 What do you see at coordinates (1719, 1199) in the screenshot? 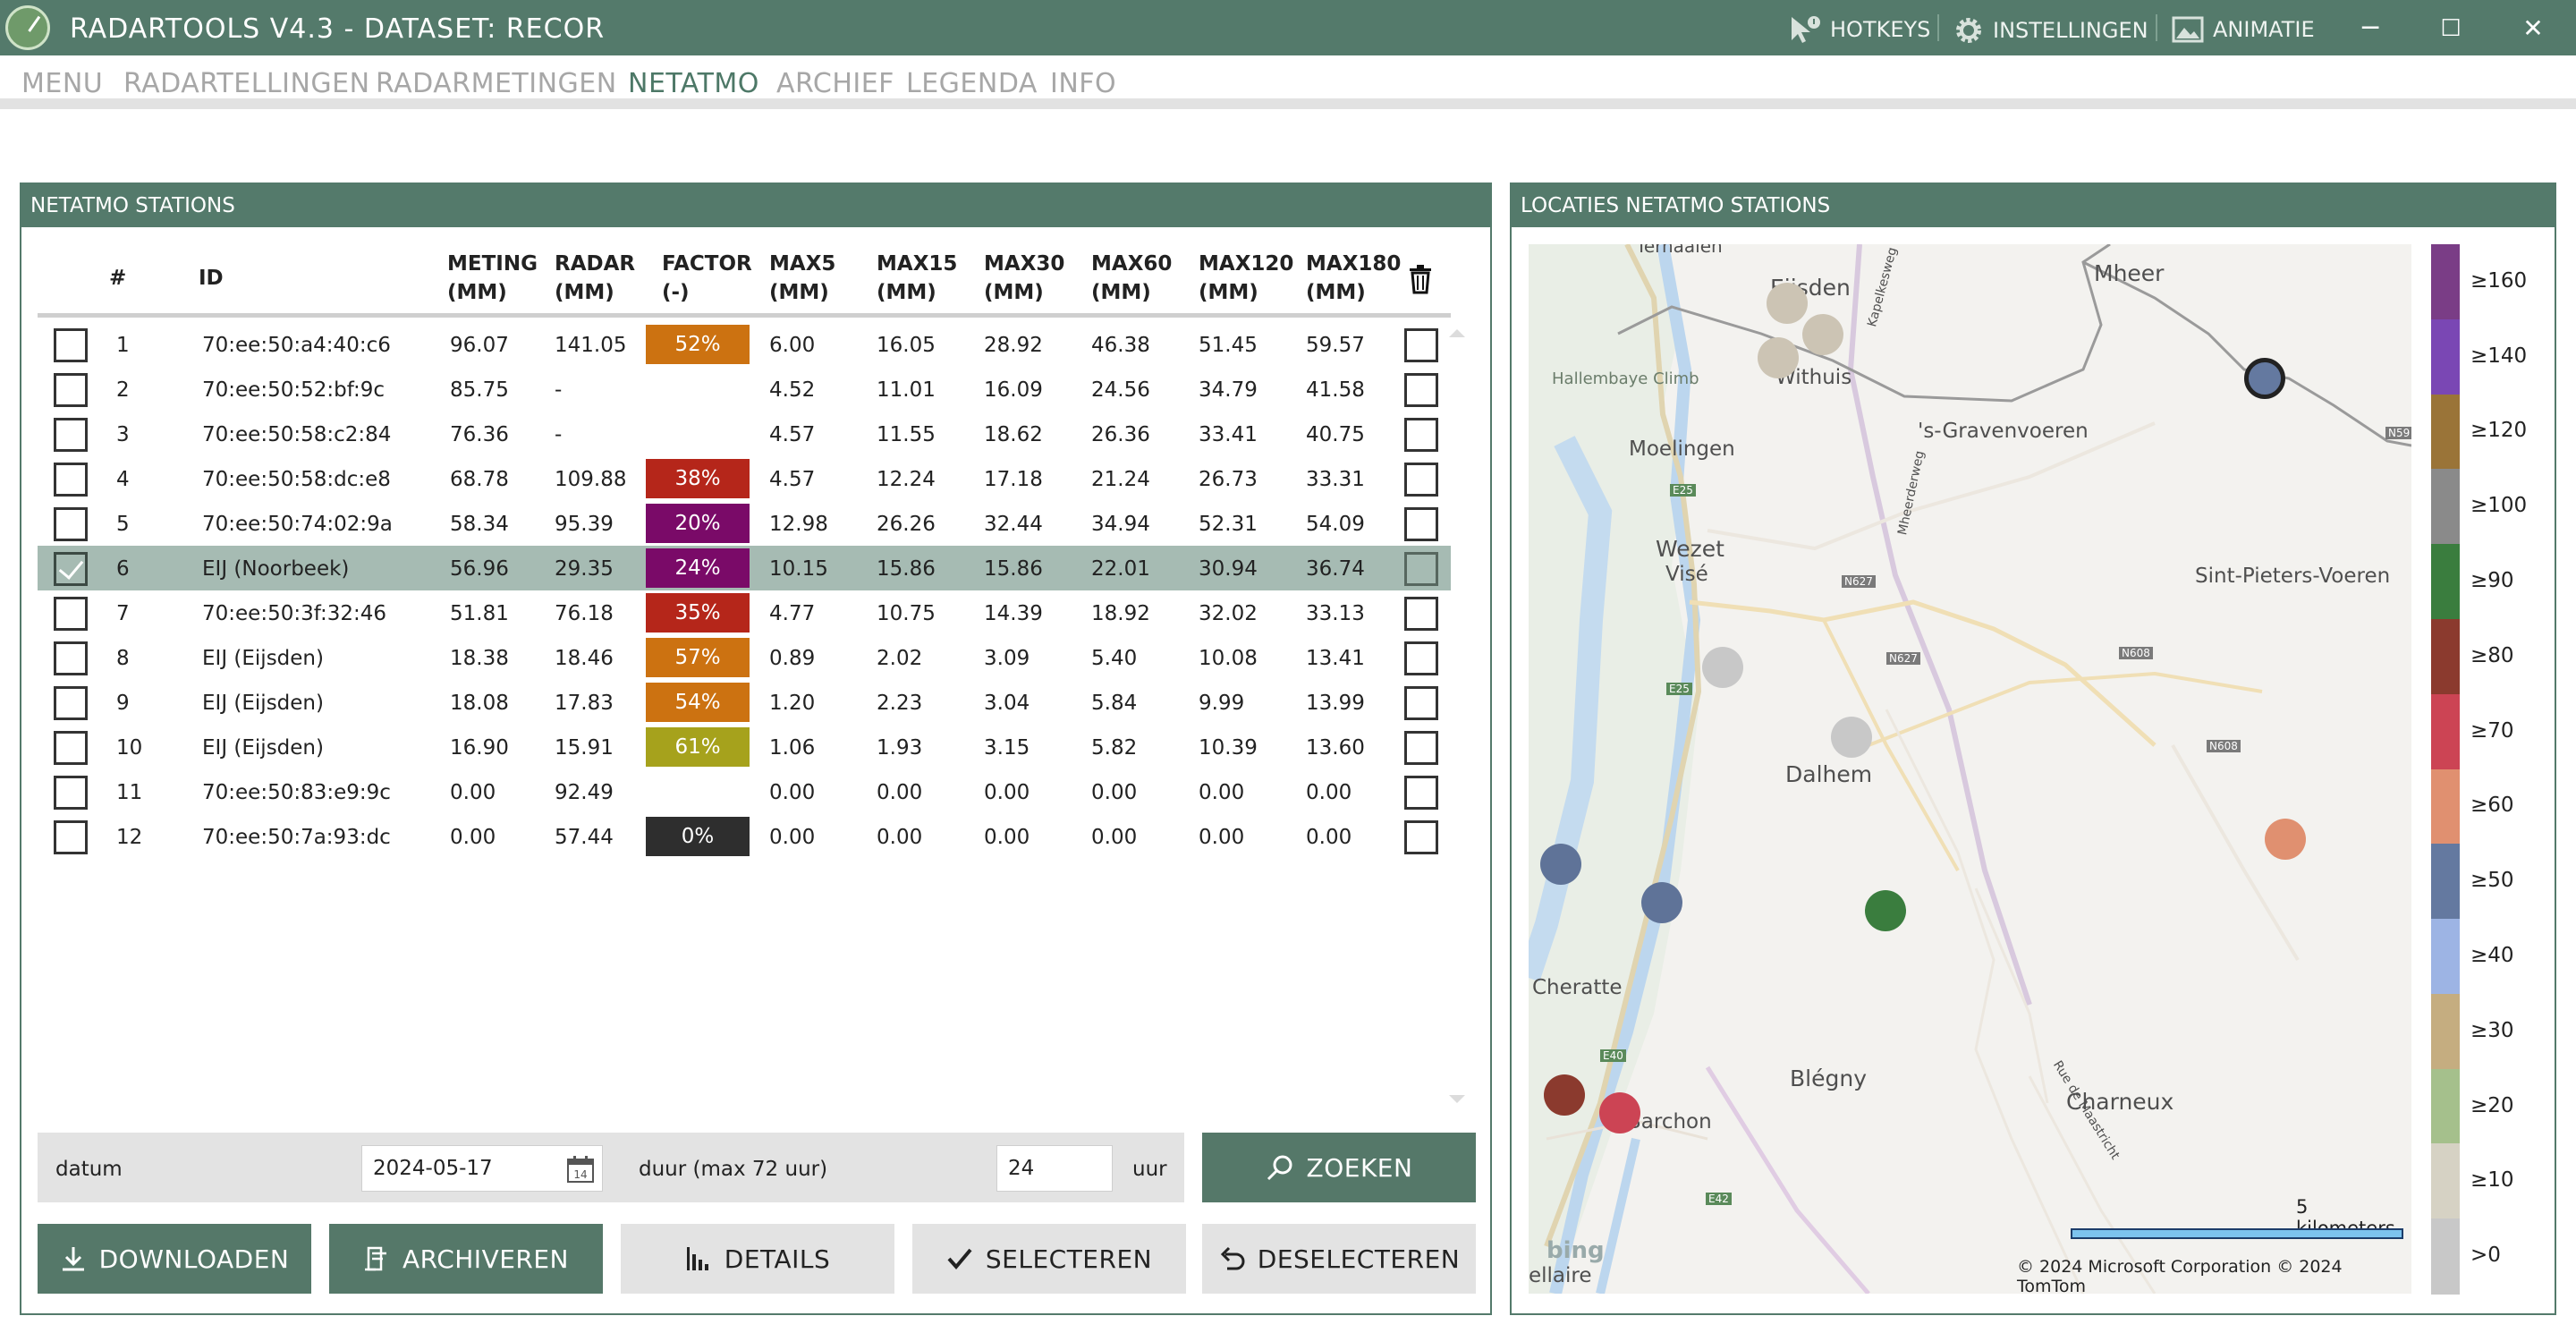
I see `road-label-e42: E42` at bounding box center [1719, 1199].